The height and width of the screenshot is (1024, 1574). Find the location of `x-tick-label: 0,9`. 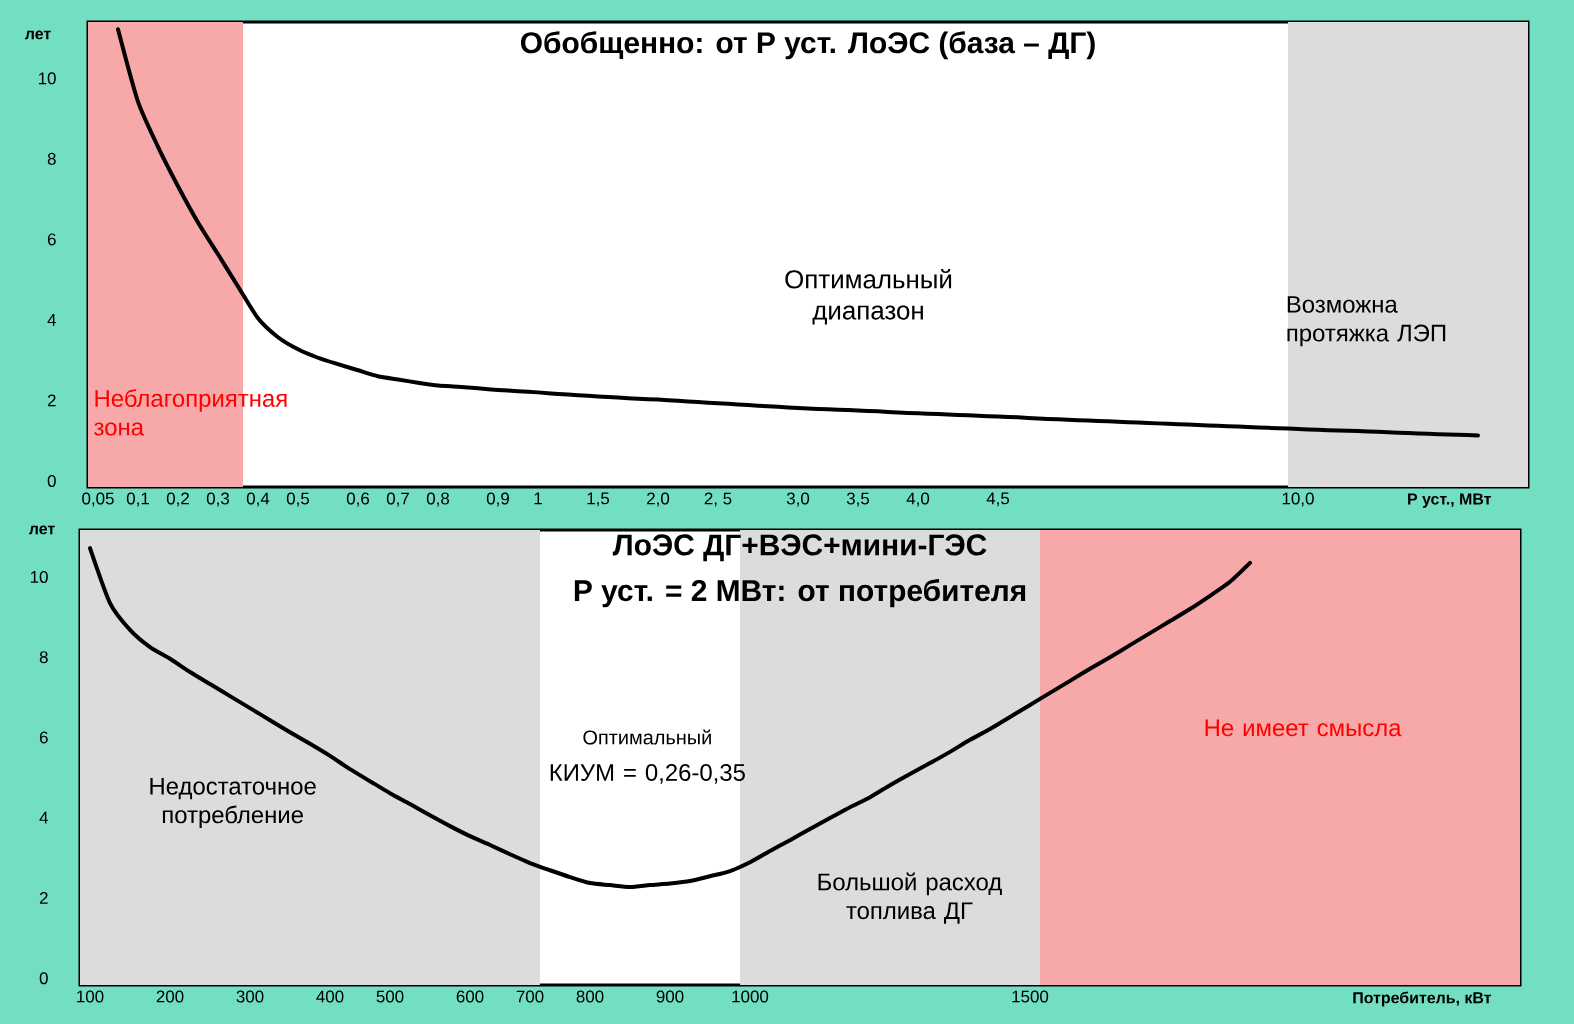

x-tick-label: 0,9 is located at coordinates (497, 499).